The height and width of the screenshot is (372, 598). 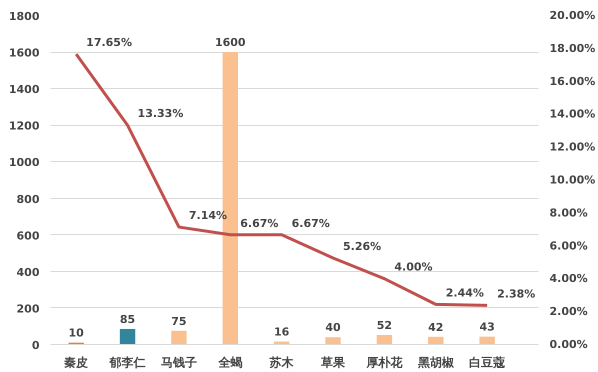 What do you see at coordinates (178, 363) in the screenshot?
I see `x-tick-label: 马钱子` at bounding box center [178, 363].